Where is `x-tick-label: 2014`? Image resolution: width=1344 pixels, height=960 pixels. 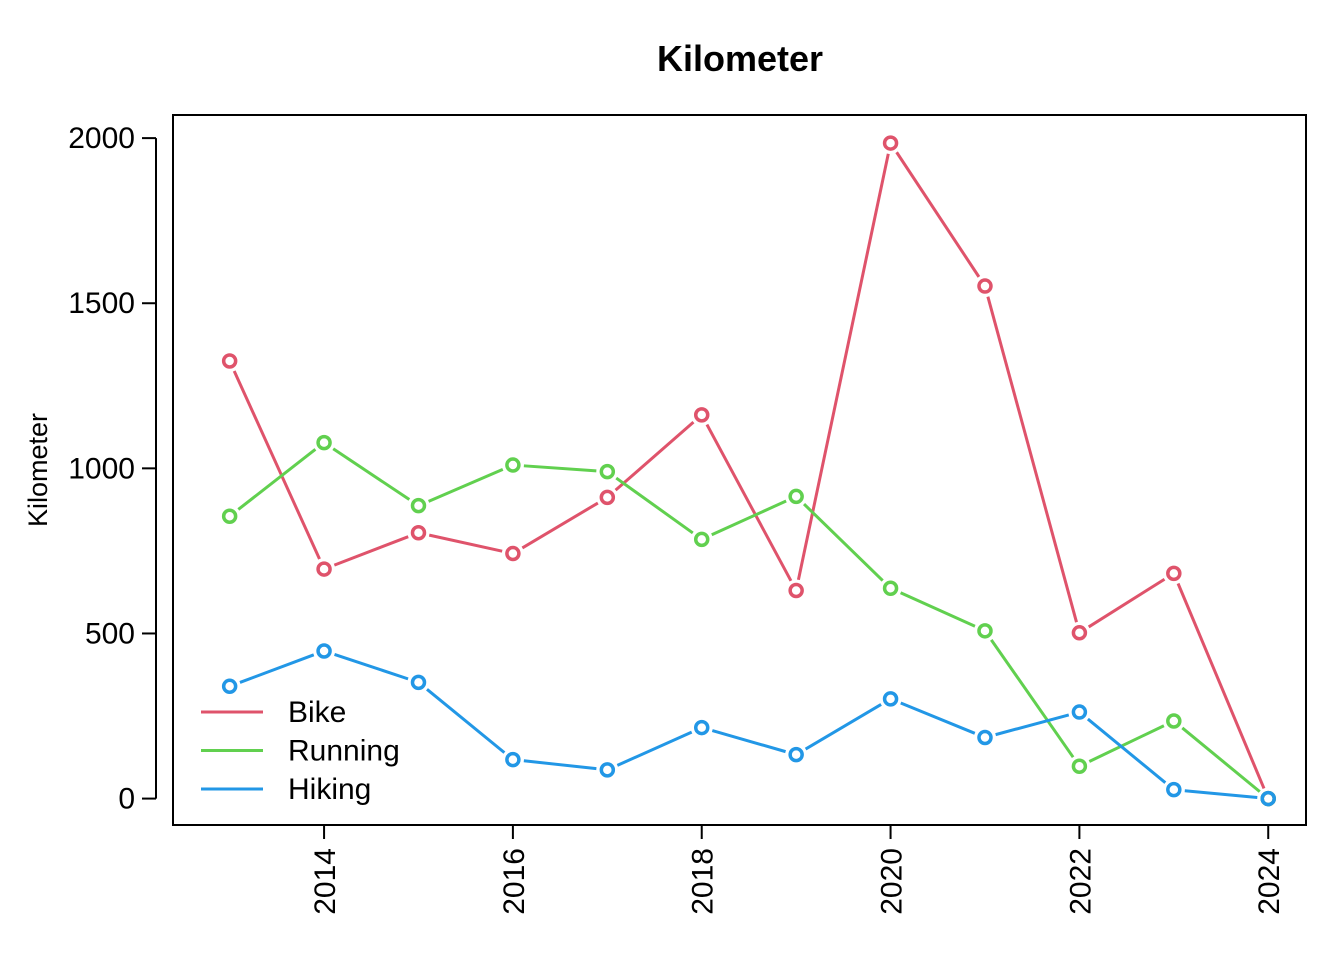 x-tick-label: 2014 is located at coordinates (325, 881).